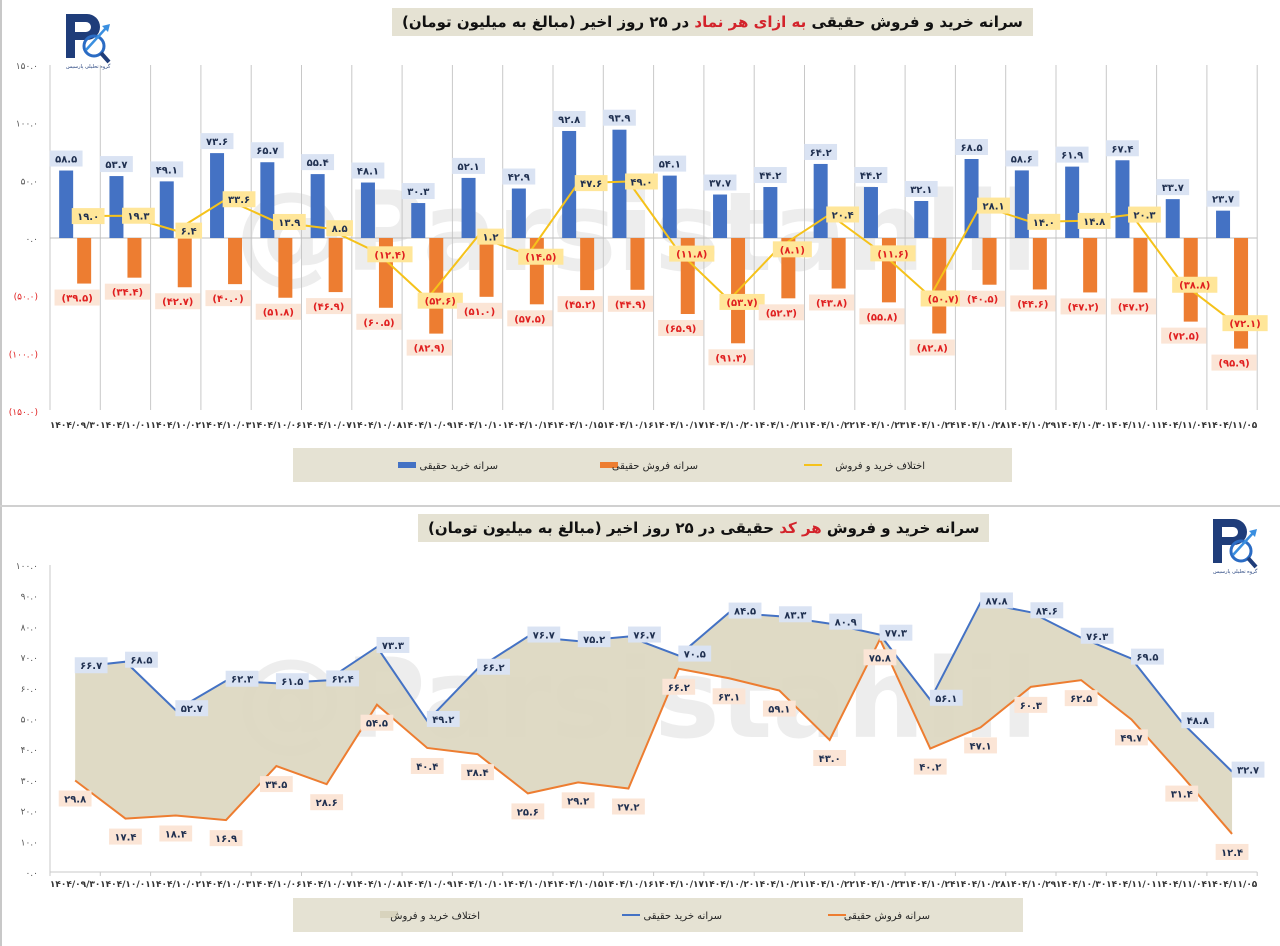 The image size is (1280, 946). I want to click on legend-label-sell: سرانه فروش حقیقی, so click(887, 916).